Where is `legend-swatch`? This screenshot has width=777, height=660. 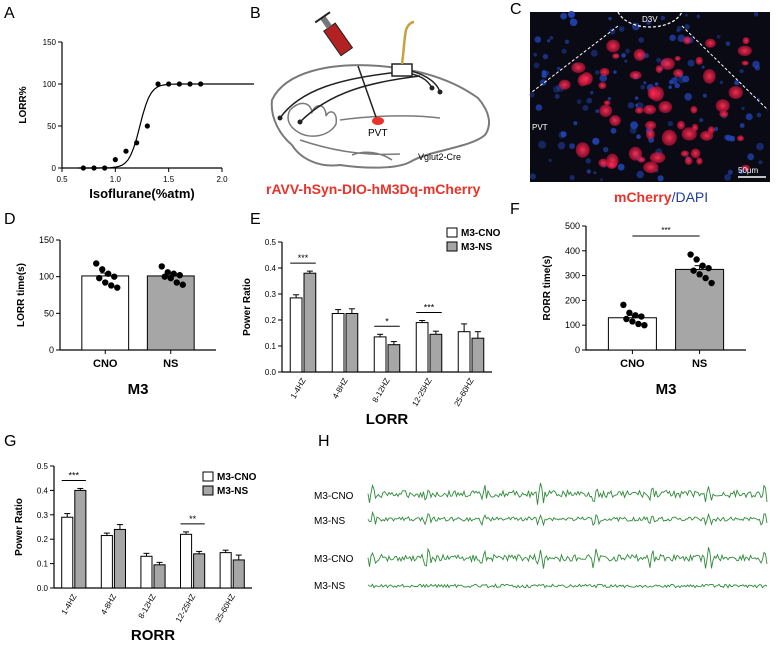 legend-swatch is located at coordinates (208, 476).